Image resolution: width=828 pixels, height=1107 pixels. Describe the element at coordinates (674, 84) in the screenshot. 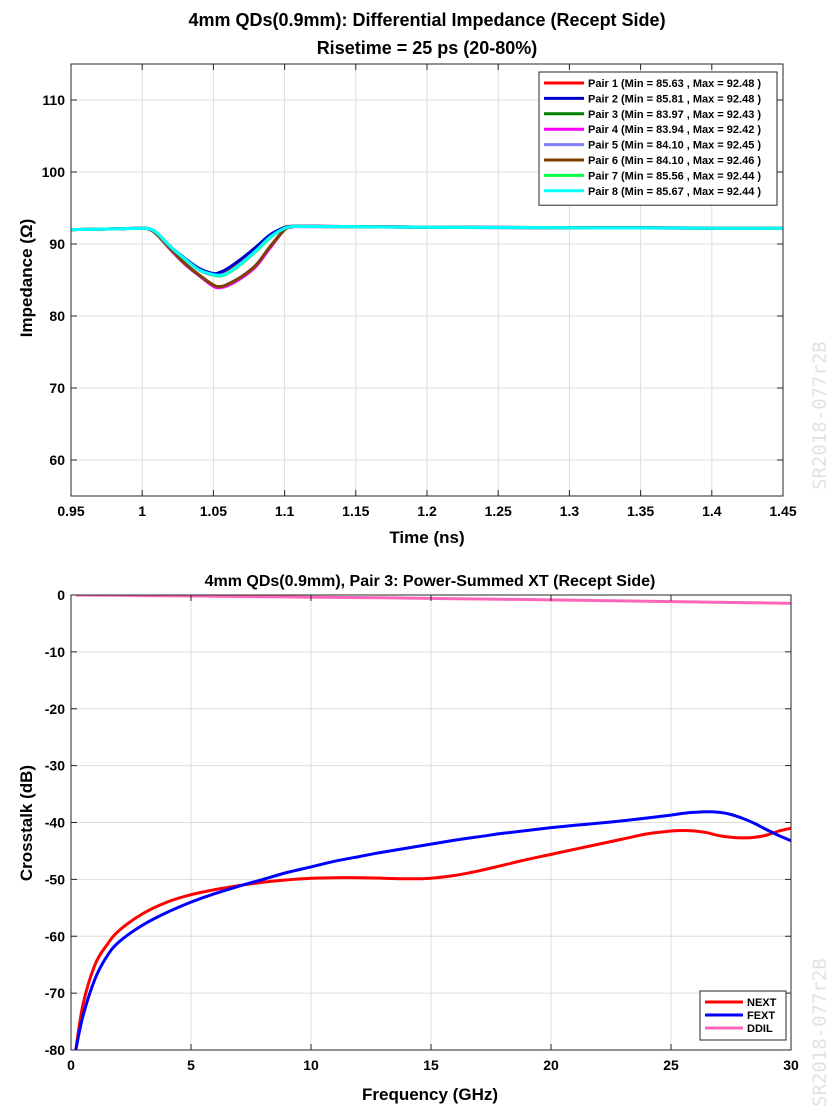

I see `impedance-legend-label: Pair 1 (Min = 85.63 , Max = 92.48 )` at that location.